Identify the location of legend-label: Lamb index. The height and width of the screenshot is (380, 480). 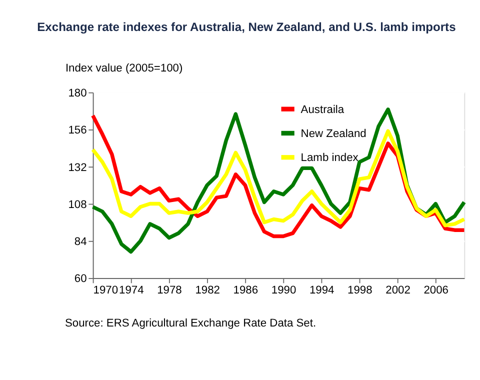
(329, 158).